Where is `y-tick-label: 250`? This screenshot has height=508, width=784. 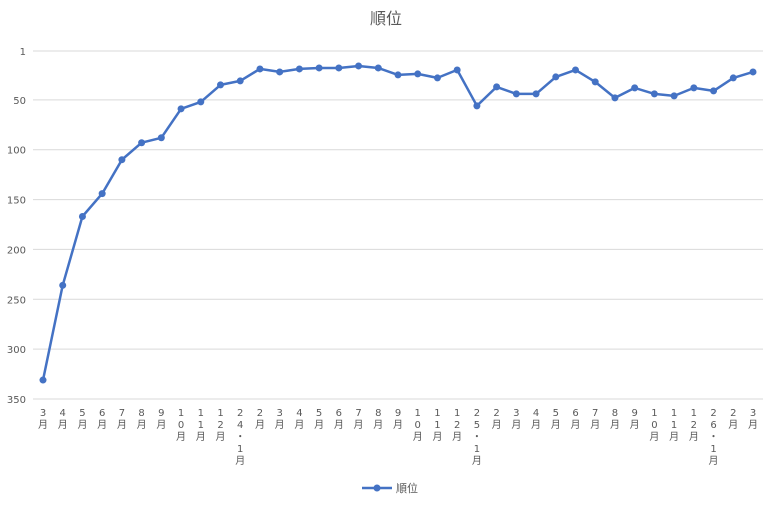
y-tick-label: 250 is located at coordinates (16, 300).